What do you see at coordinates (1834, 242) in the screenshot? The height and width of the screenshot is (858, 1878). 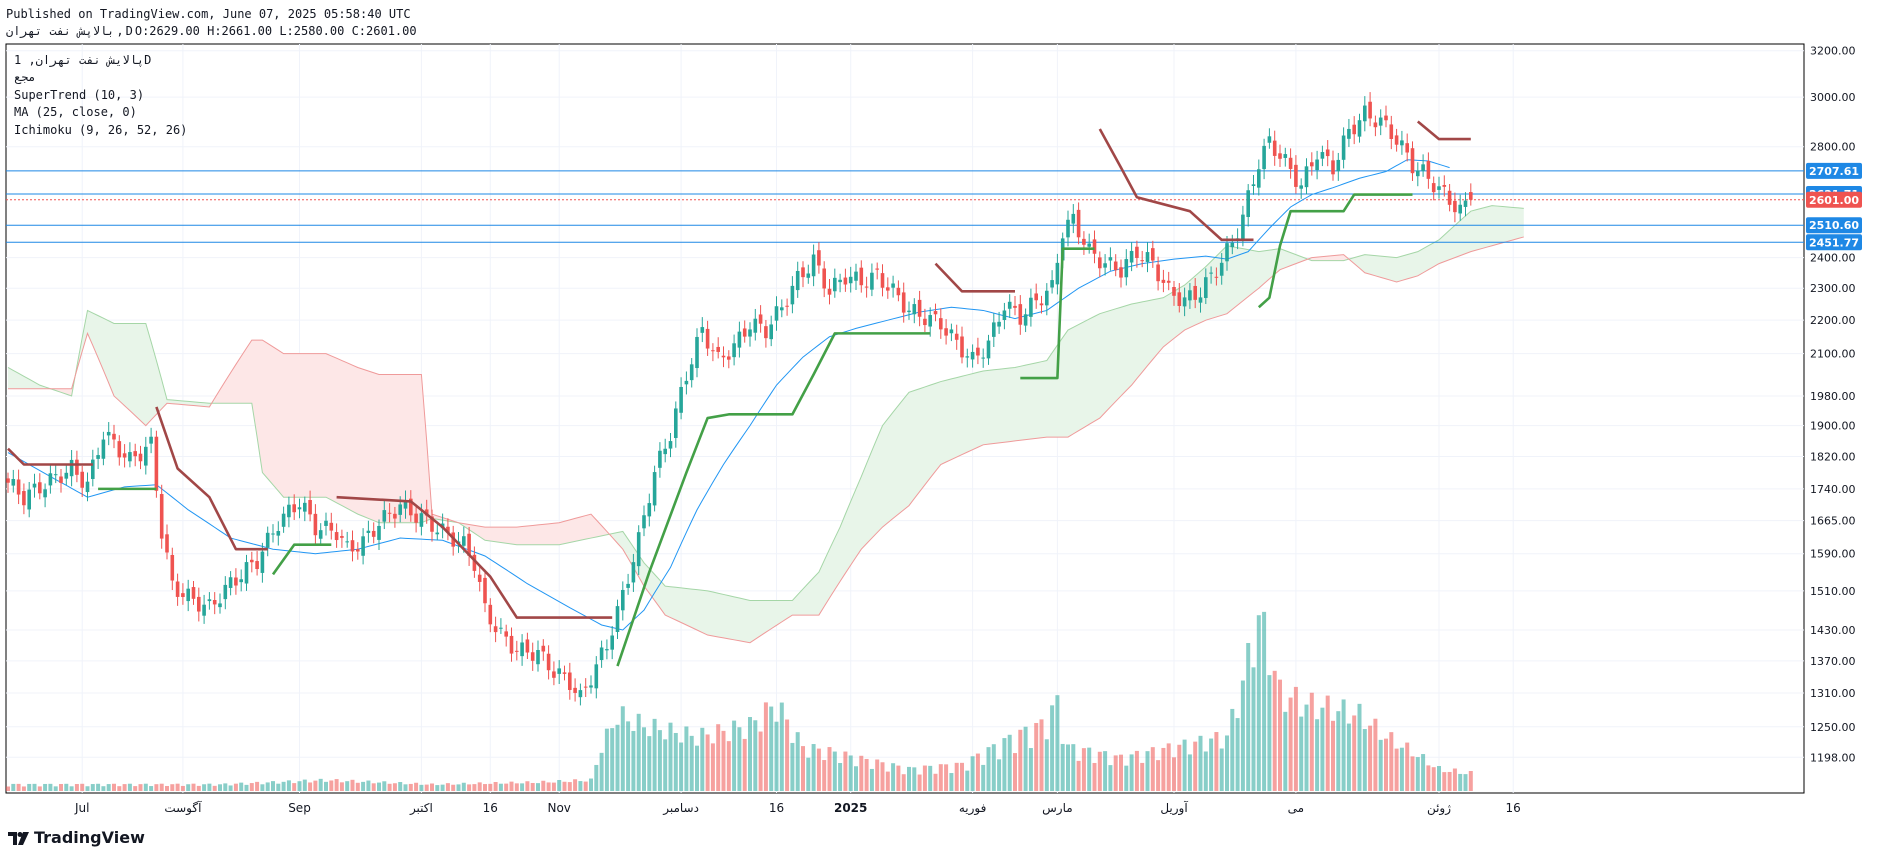 I see `level-label: 2451.77` at bounding box center [1834, 242].